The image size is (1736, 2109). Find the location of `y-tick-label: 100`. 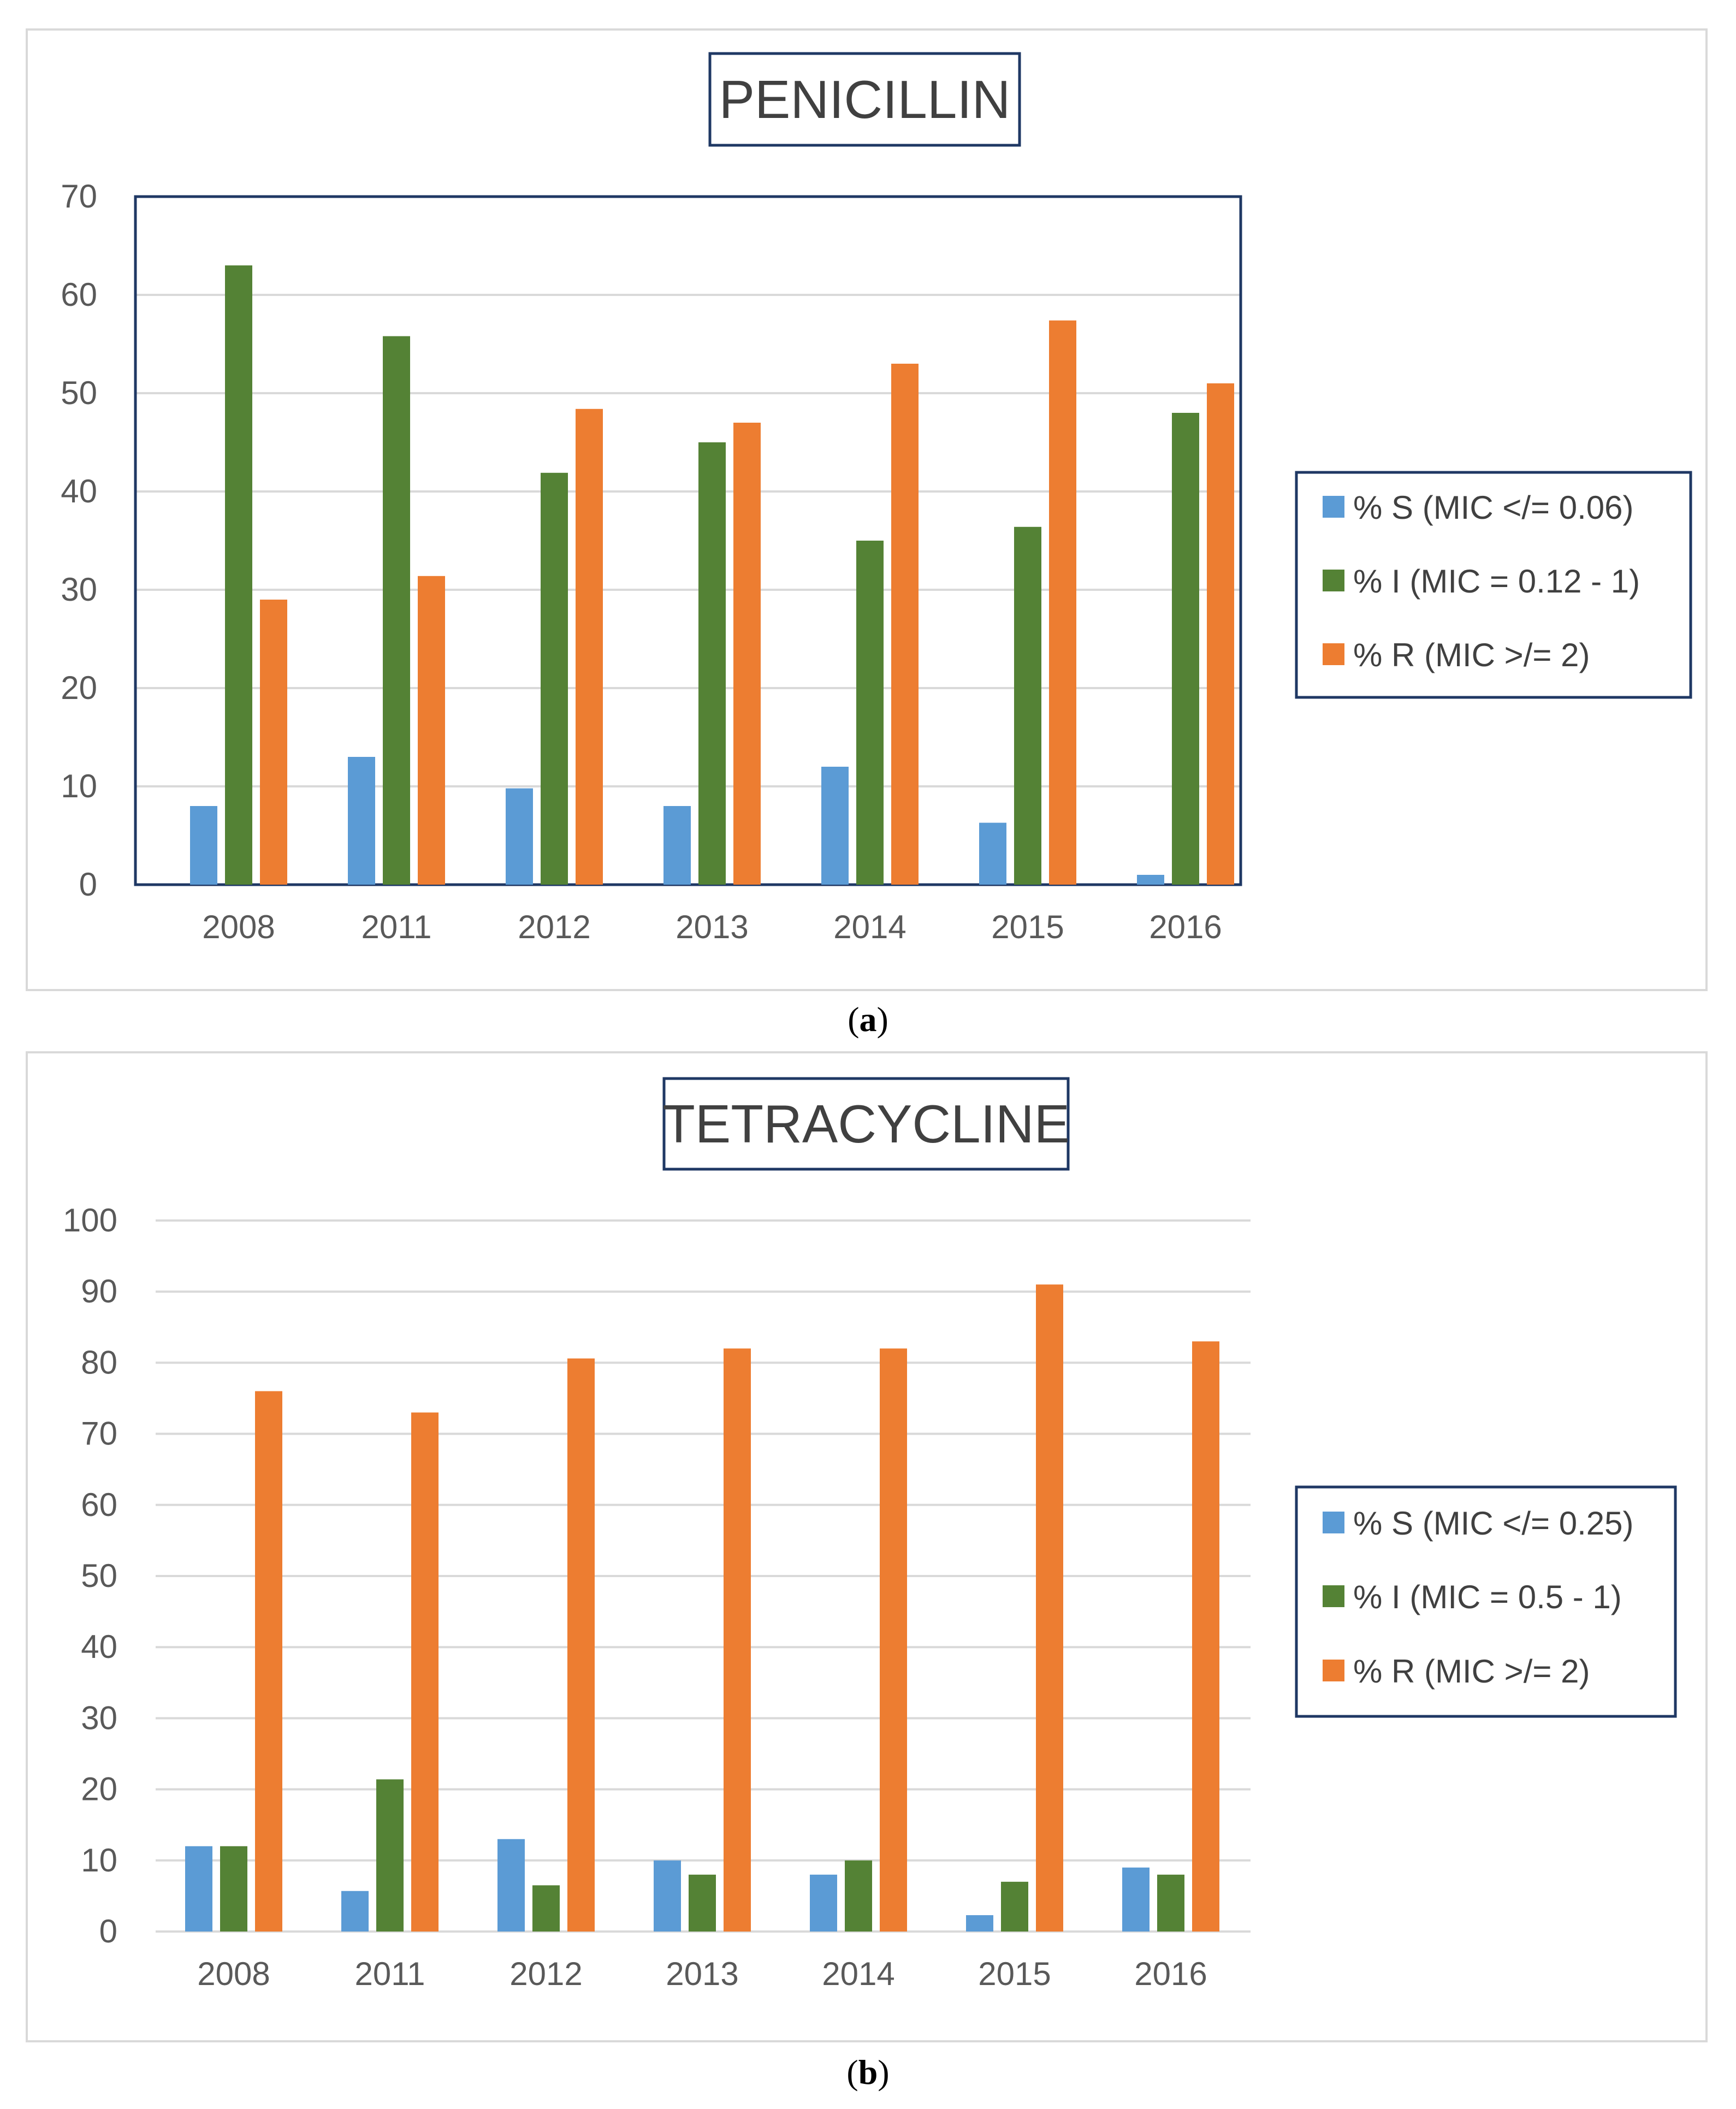

y-tick-label: 100 is located at coordinates (90, 1220).